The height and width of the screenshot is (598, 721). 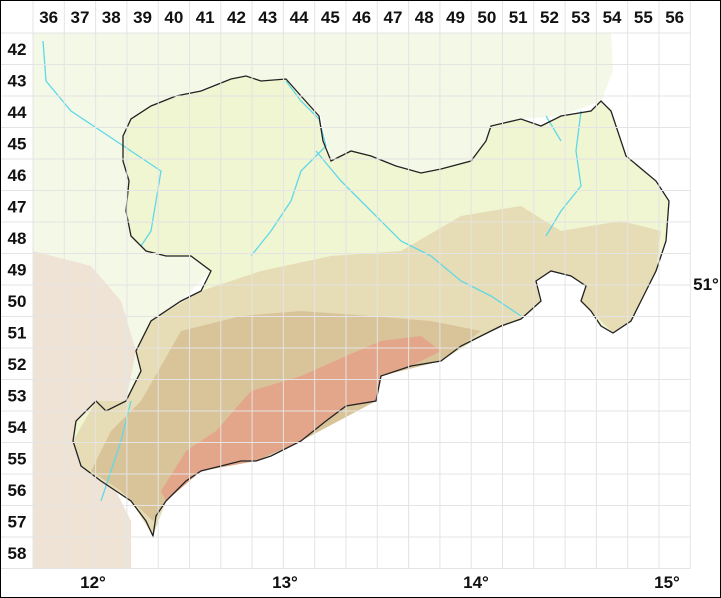 What do you see at coordinates (643, 17) in the screenshot?
I see `column-label: 55` at bounding box center [643, 17].